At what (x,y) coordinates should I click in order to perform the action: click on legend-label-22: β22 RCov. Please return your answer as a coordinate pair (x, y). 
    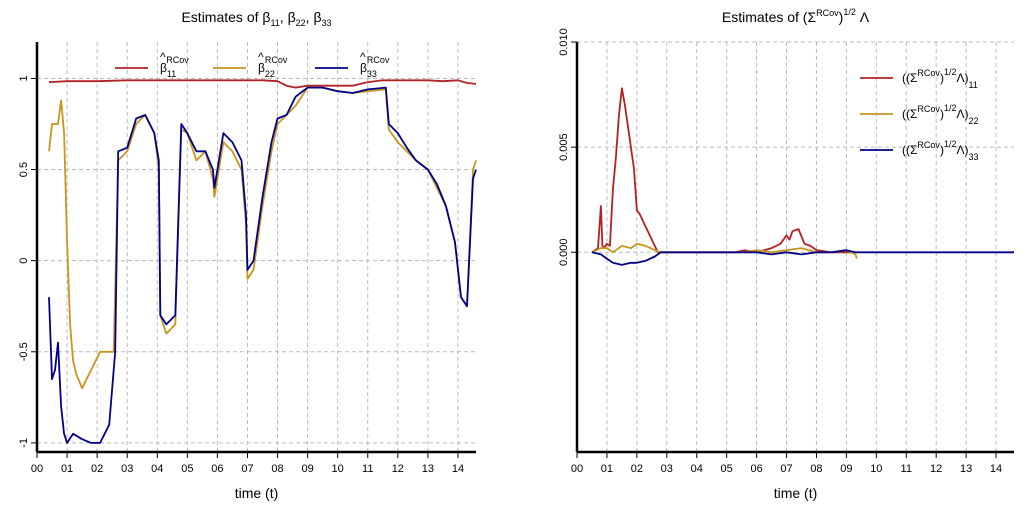
    Looking at the image, I should click on (273, 67).